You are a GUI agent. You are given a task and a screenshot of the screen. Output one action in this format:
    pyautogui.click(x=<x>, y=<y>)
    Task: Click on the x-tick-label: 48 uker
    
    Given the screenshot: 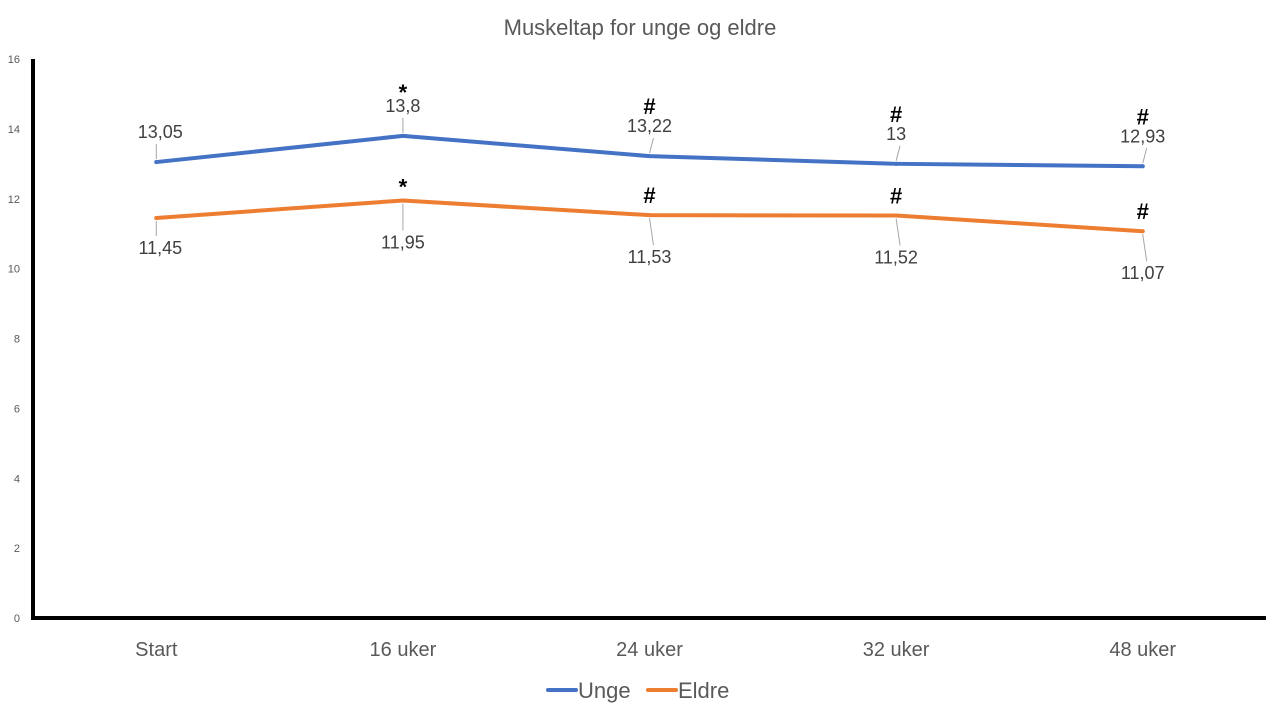 What is the action you would take?
    pyautogui.click(x=1142, y=650)
    